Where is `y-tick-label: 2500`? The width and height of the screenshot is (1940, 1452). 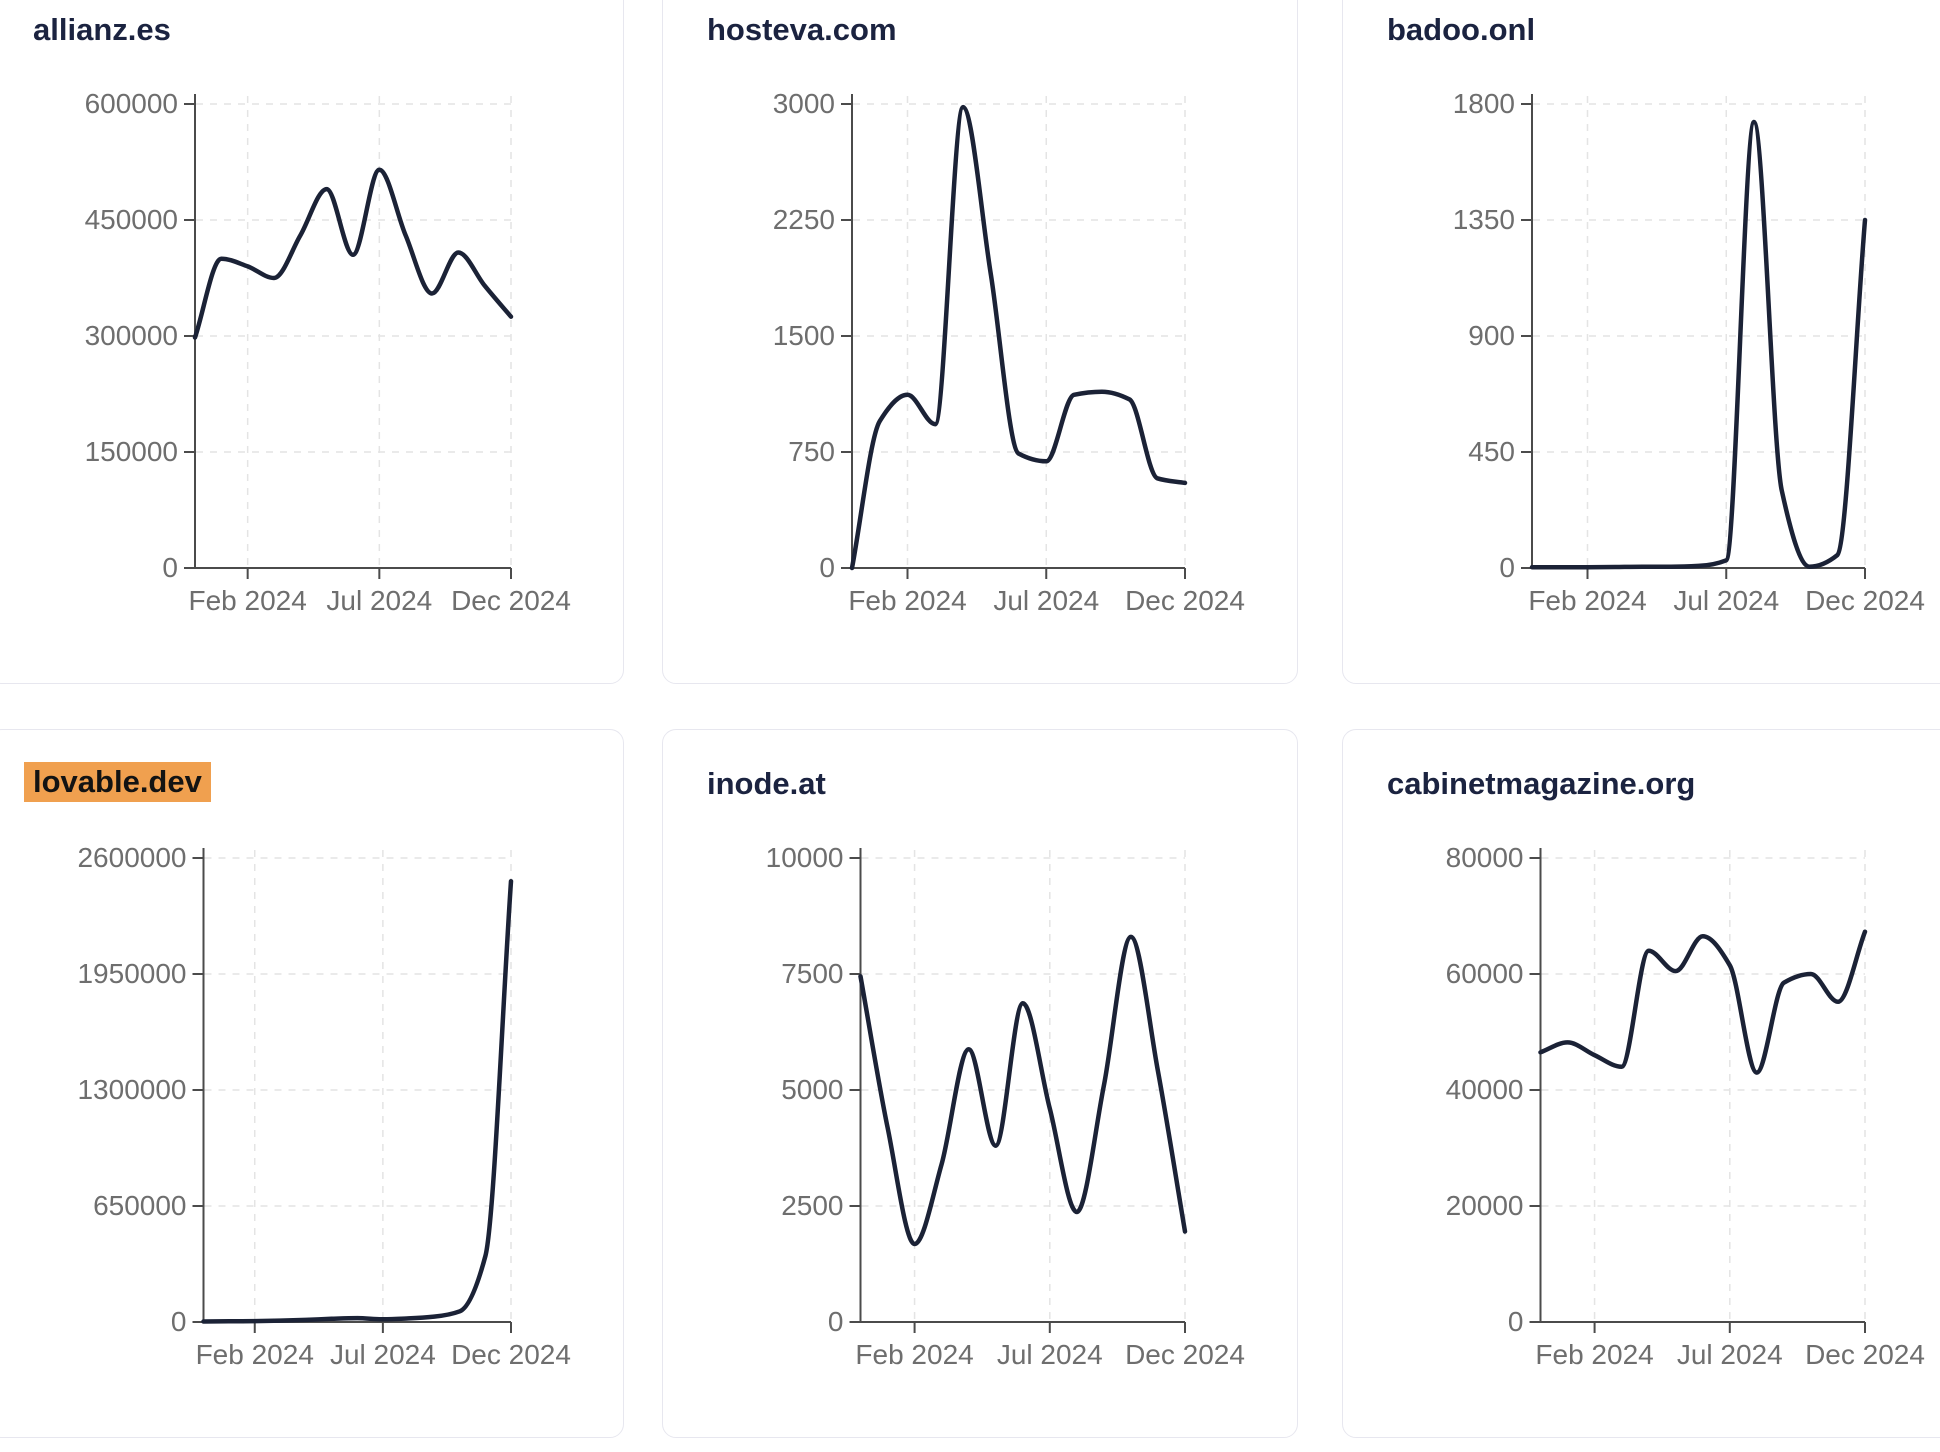
y-tick-label: 2500 is located at coordinates (812, 1205).